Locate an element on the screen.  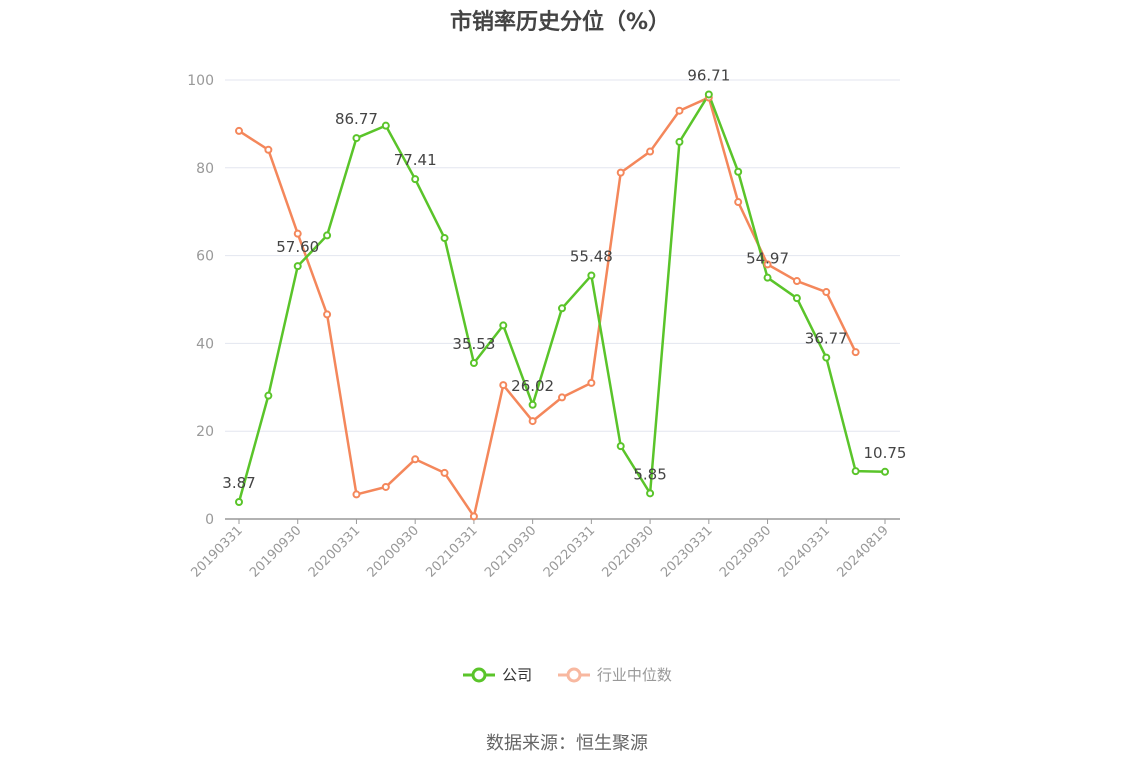
data-label: 35.53 is located at coordinates (473, 344).